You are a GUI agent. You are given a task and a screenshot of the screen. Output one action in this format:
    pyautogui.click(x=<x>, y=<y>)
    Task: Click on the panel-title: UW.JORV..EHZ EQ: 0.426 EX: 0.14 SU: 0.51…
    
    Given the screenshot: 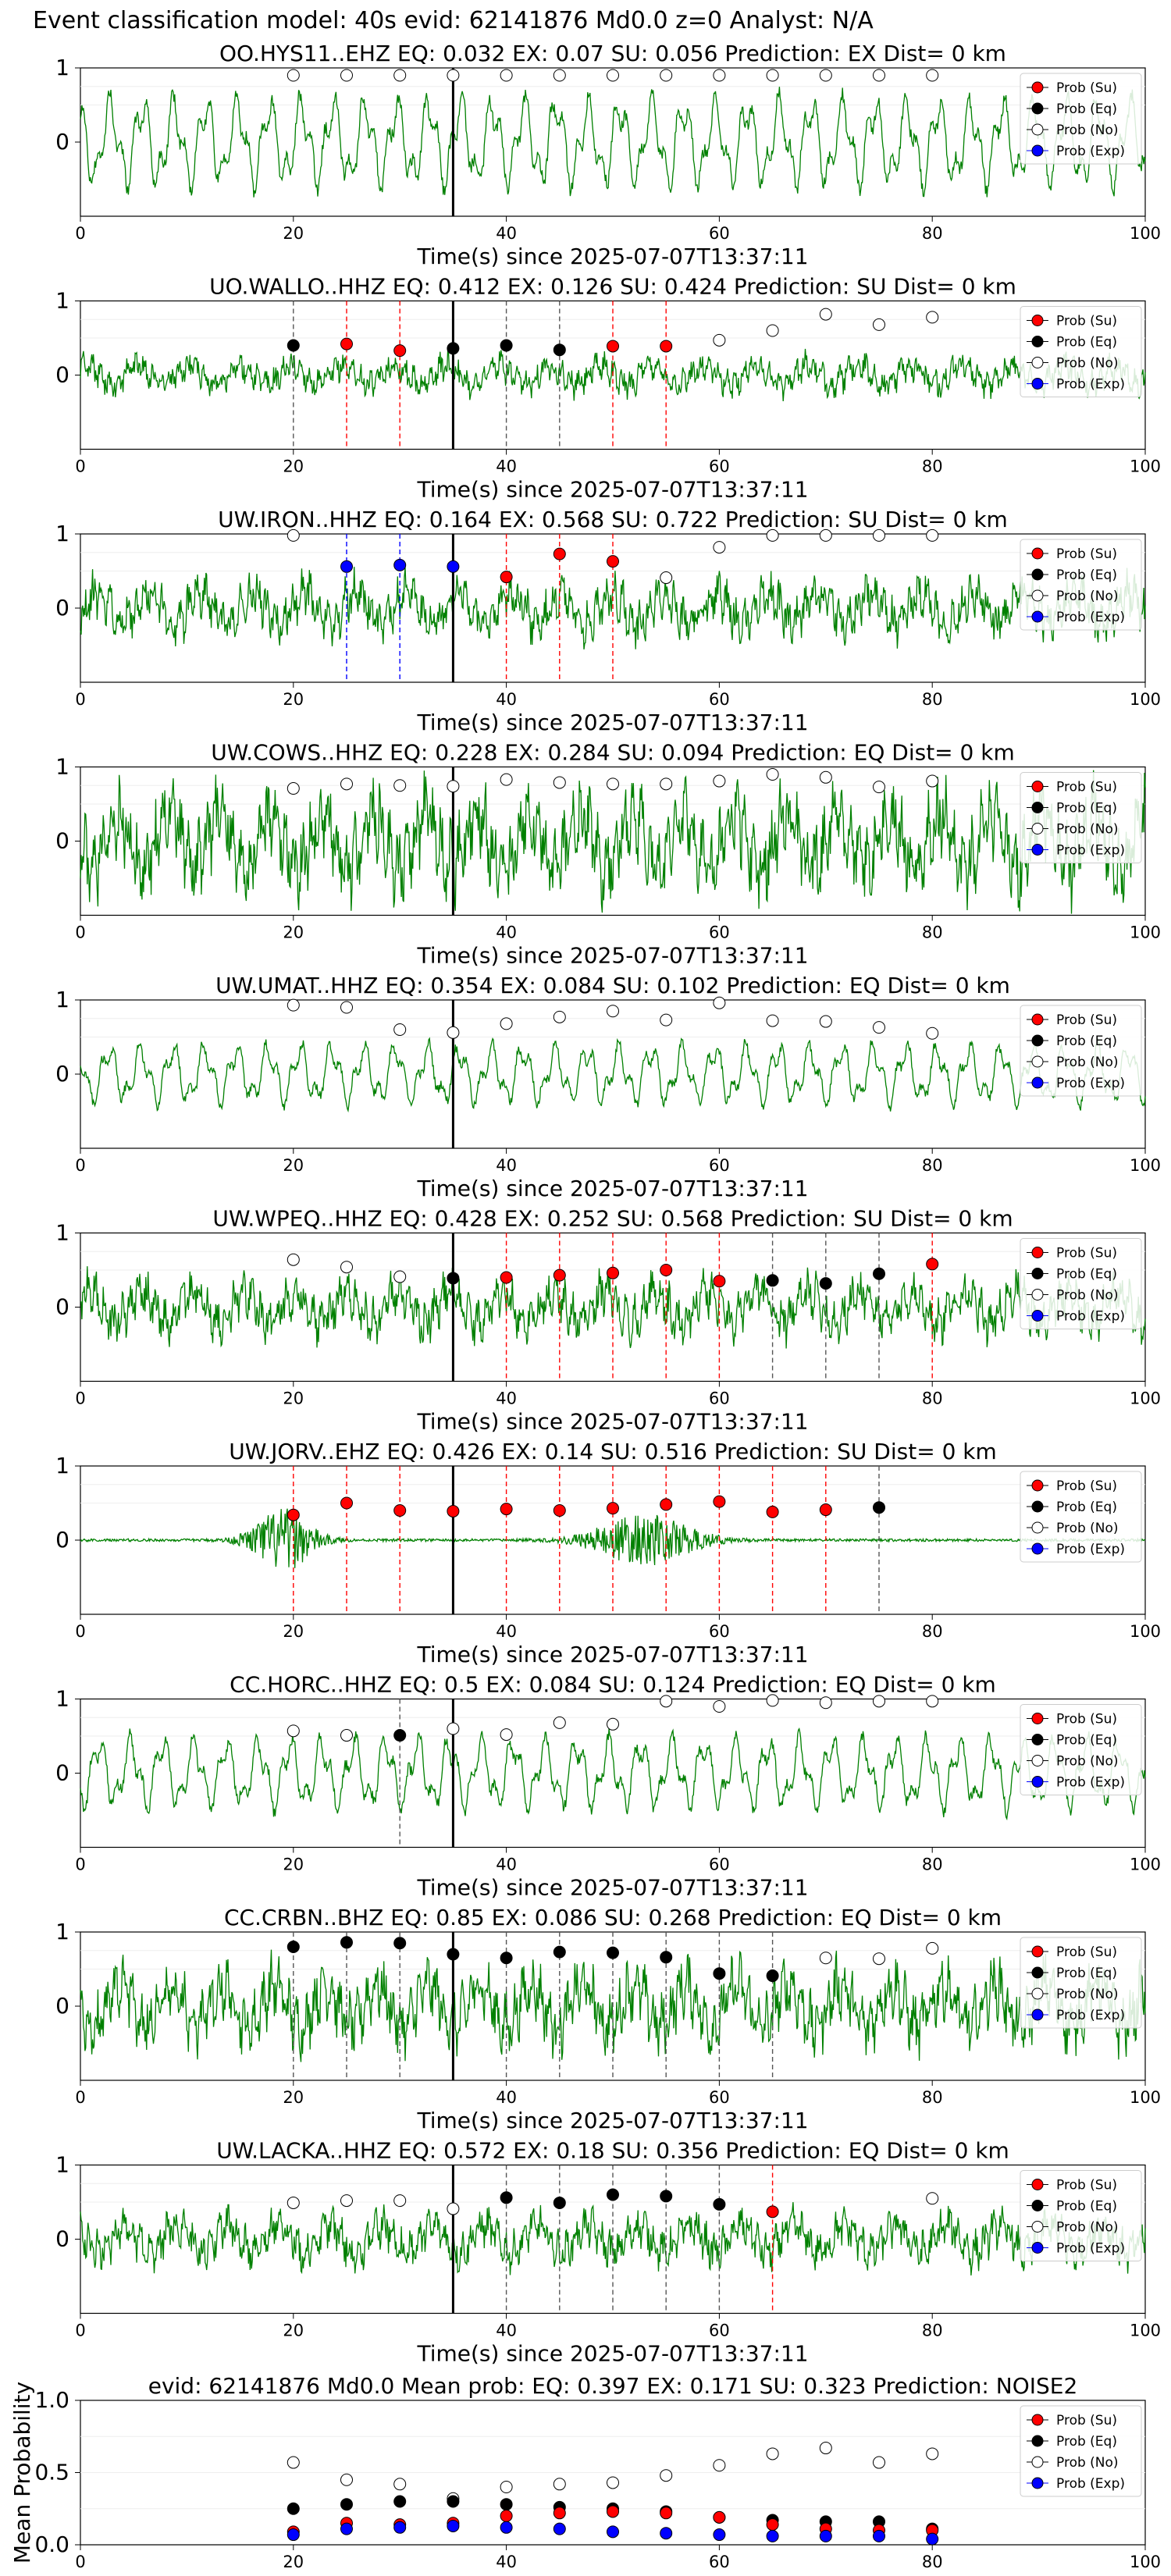 What is the action you would take?
    pyautogui.click(x=613, y=1451)
    